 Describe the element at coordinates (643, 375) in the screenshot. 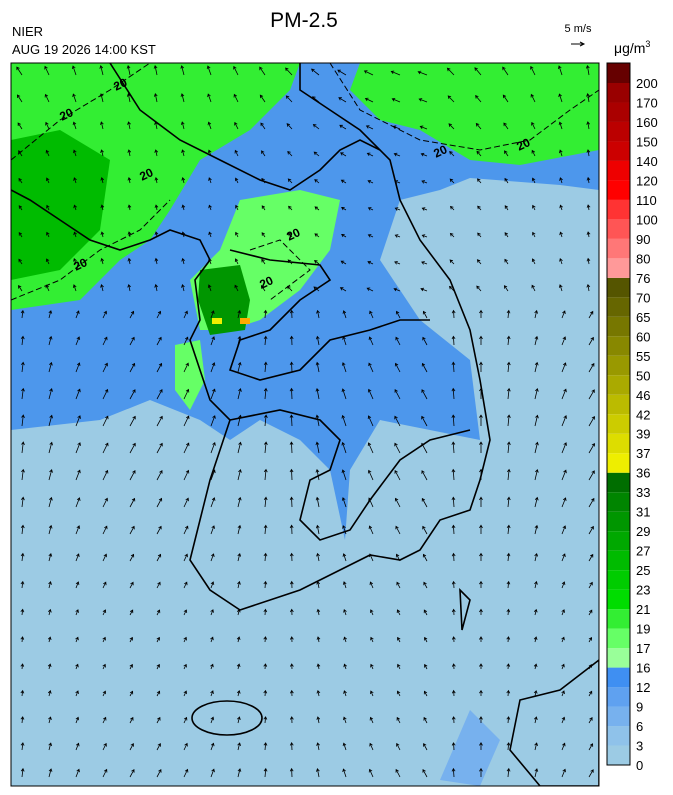

I see `colorbar-label: 50` at that location.